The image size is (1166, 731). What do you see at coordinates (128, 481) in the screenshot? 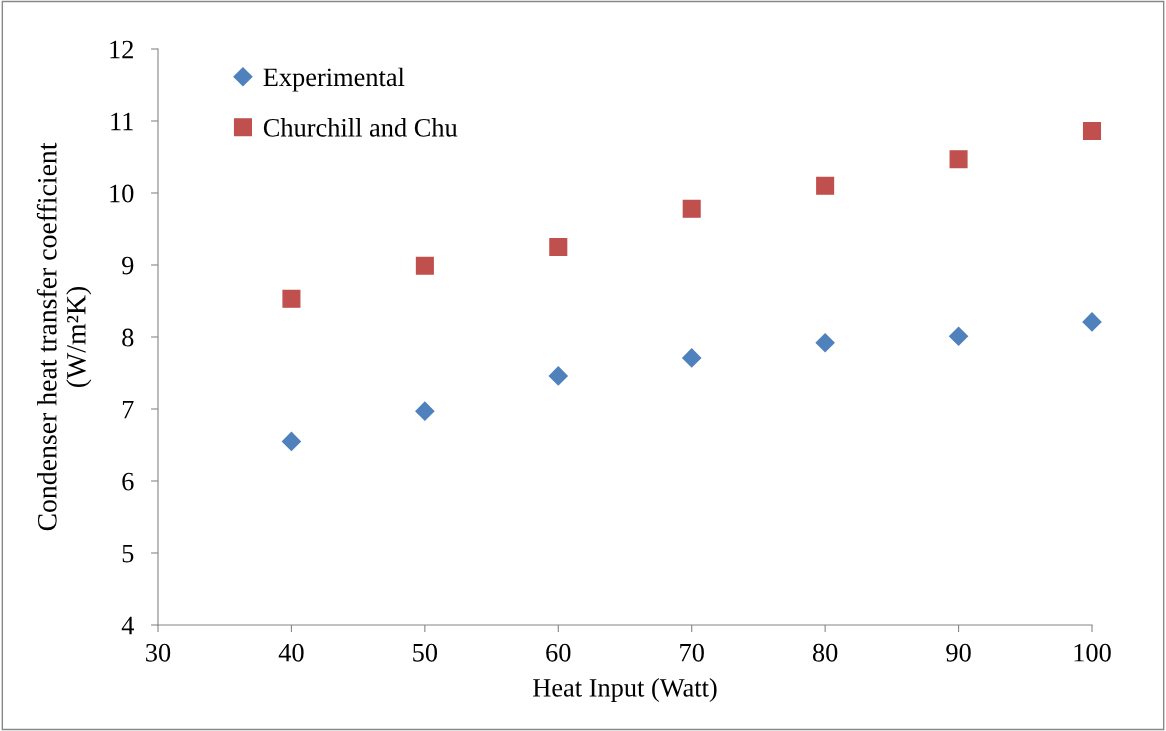
I see `y-tick-label: 6` at bounding box center [128, 481].